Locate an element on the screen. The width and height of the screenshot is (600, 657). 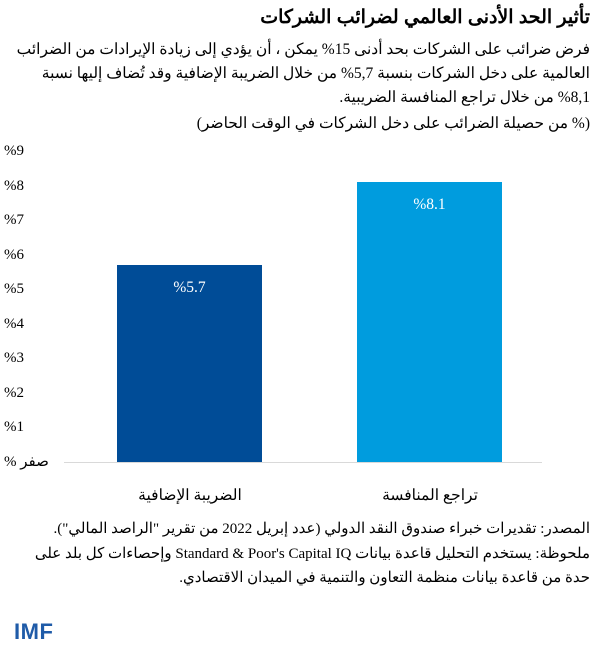
y-tick-label: %7 is located at coordinates (14, 220).